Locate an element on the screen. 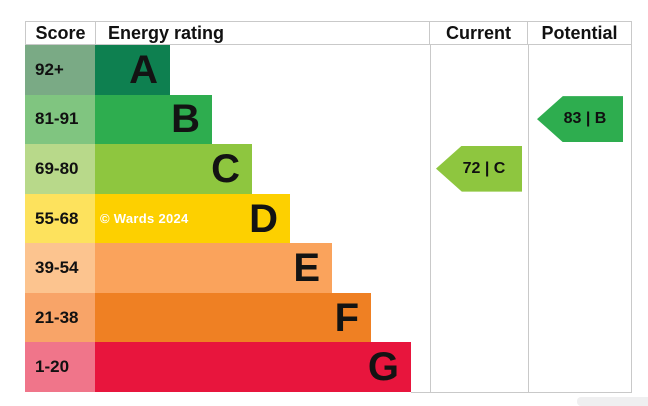 This screenshot has width=648, height=406. band-row-a: 92+ A is located at coordinates (328, 70).